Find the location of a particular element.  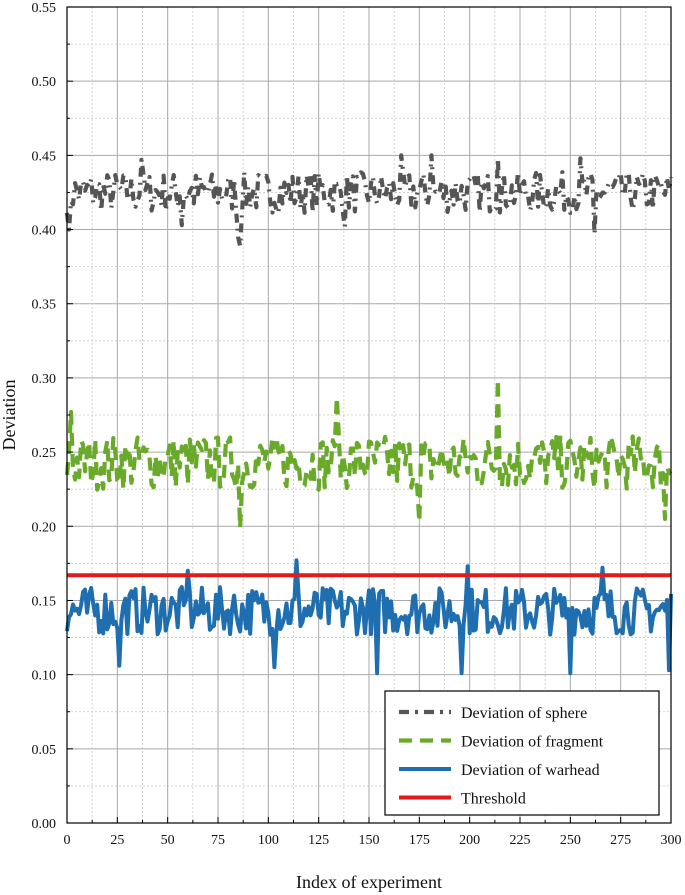

y-tick-label: 0.45 is located at coordinates (44, 156).